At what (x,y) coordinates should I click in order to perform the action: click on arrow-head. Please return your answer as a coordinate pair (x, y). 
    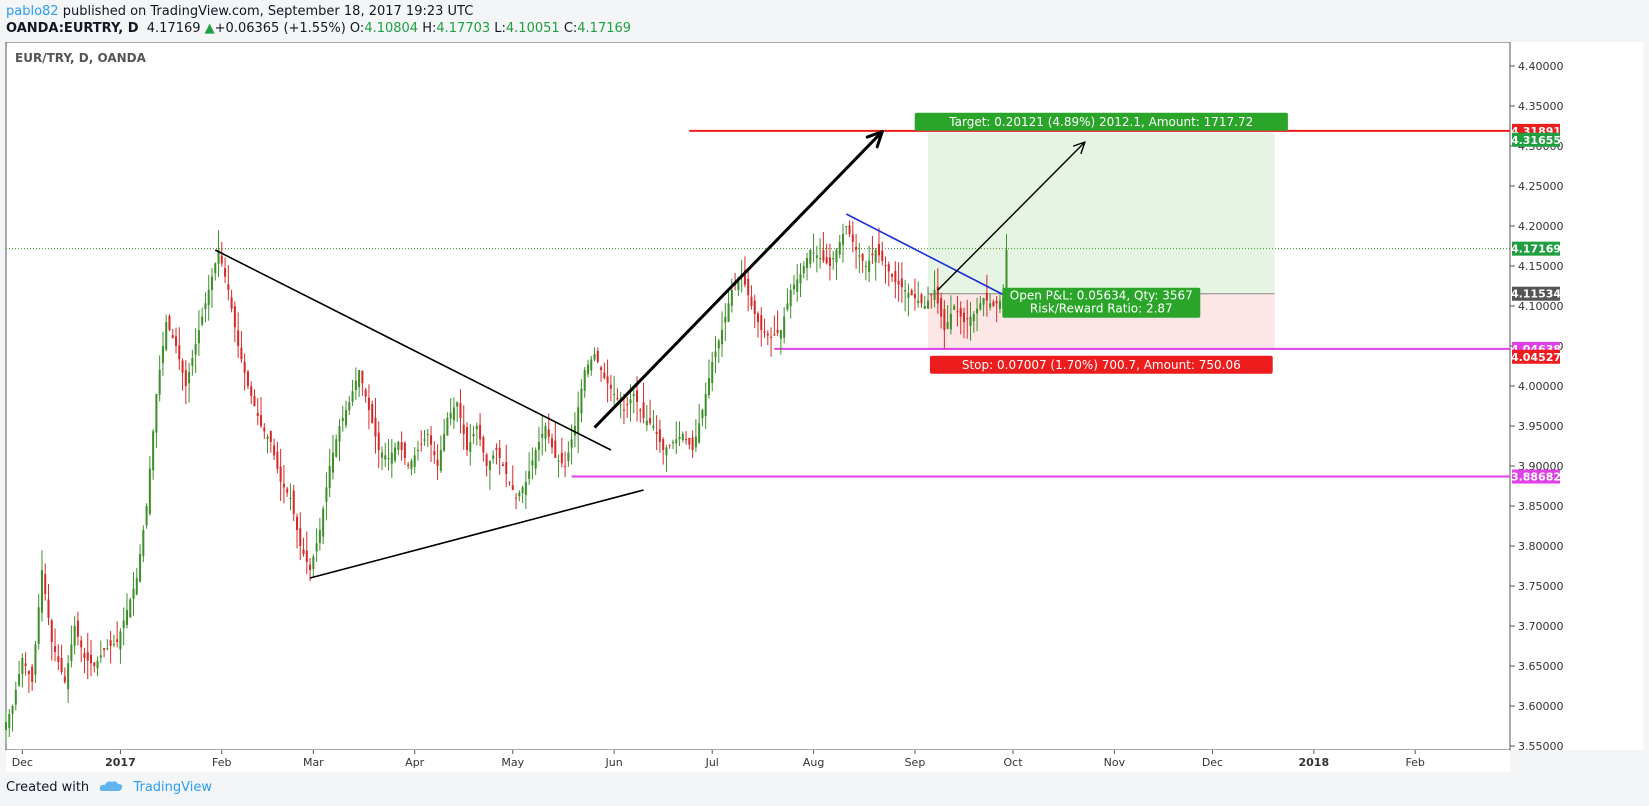
    Looking at the image, I should click on (1079, 144).